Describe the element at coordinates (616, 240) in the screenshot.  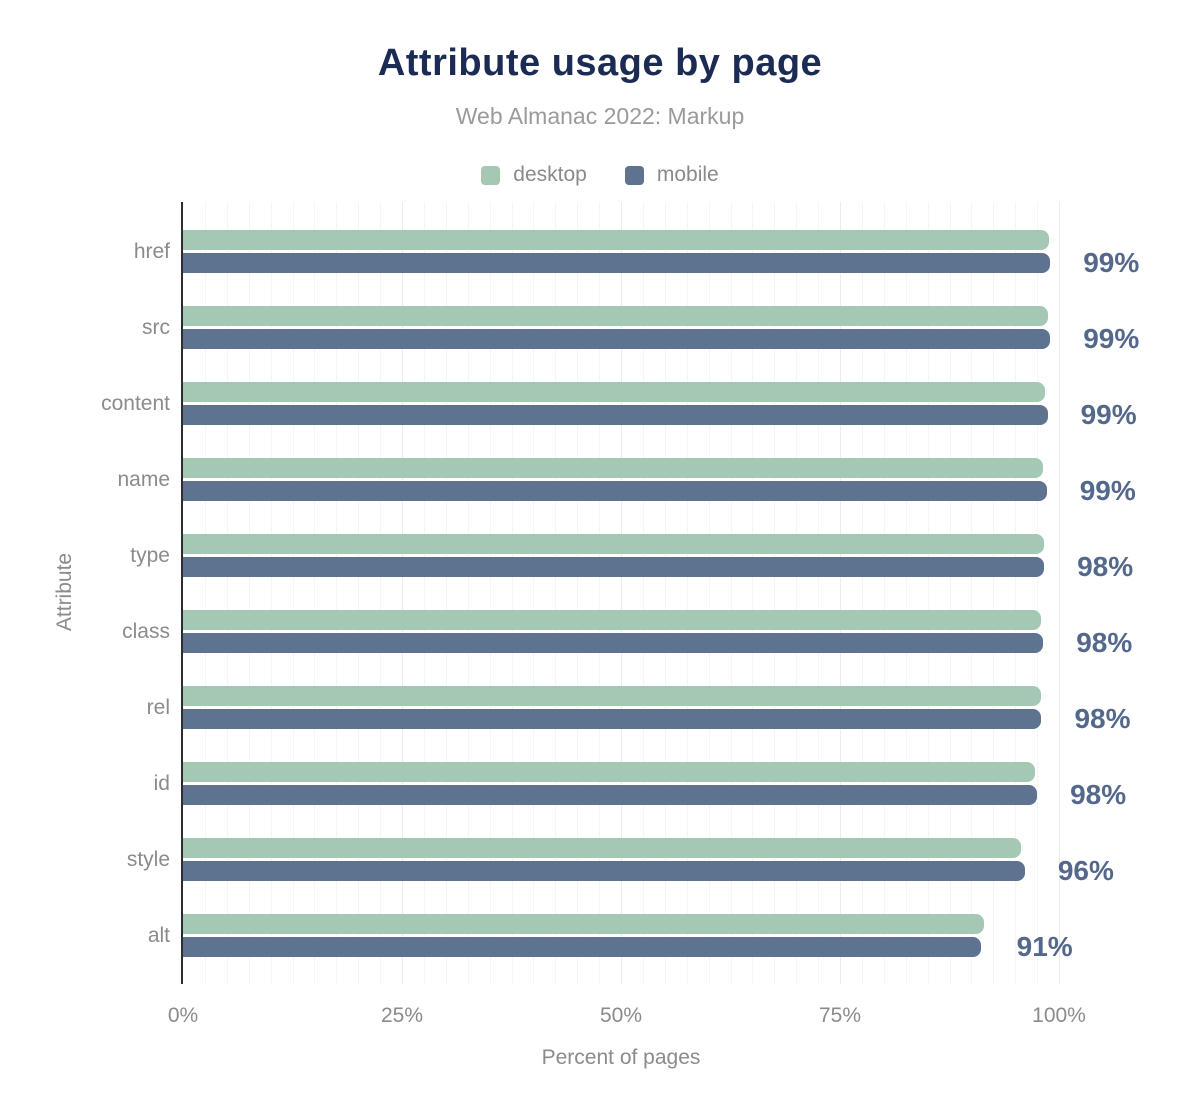
I see `bar-desktop-href` at that location.